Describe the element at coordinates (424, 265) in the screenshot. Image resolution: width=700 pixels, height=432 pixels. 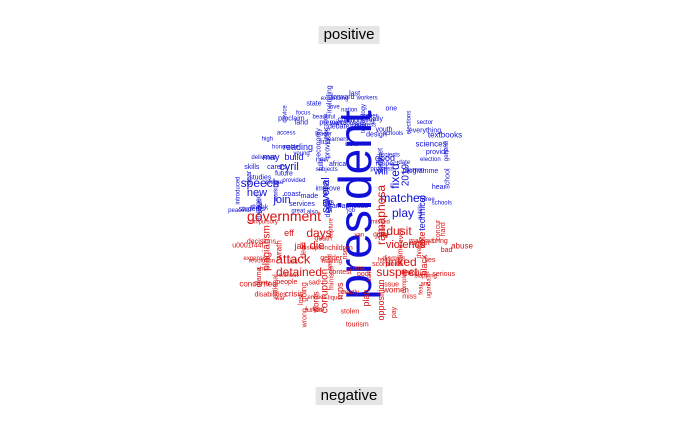
I see `negative-word: black` at that location.